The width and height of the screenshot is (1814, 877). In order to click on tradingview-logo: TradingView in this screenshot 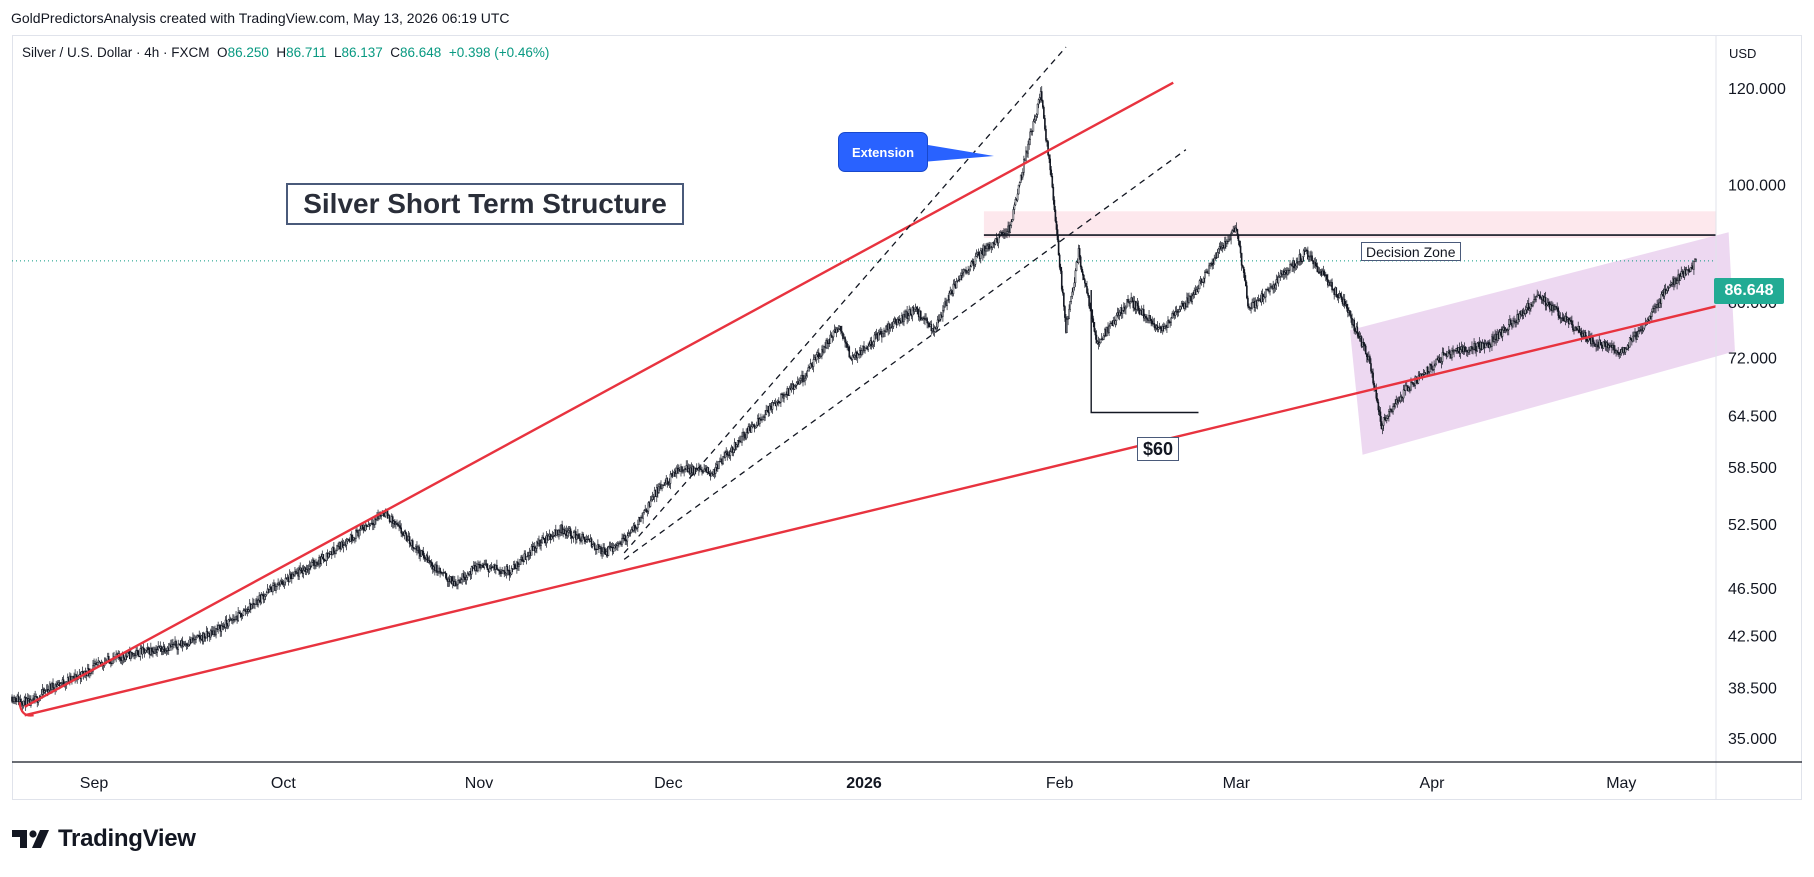, I will do `click(104, 839)`.